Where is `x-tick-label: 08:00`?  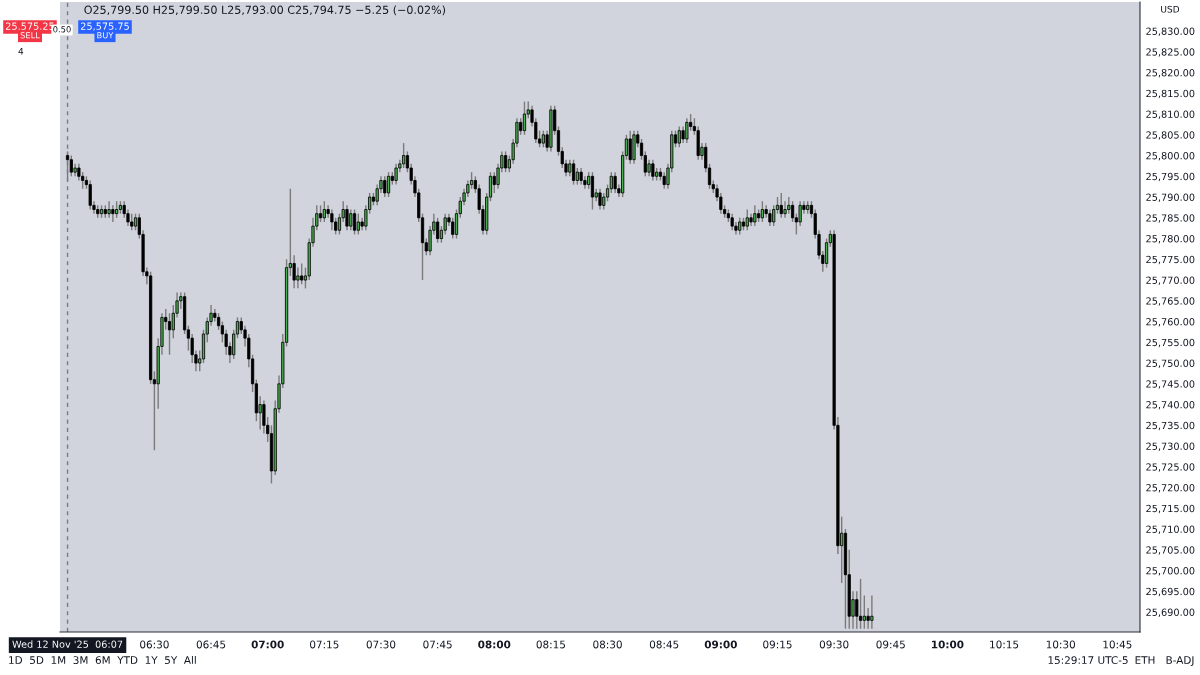 x-tick-label: 08:00 is located at coordinates (494, 644).